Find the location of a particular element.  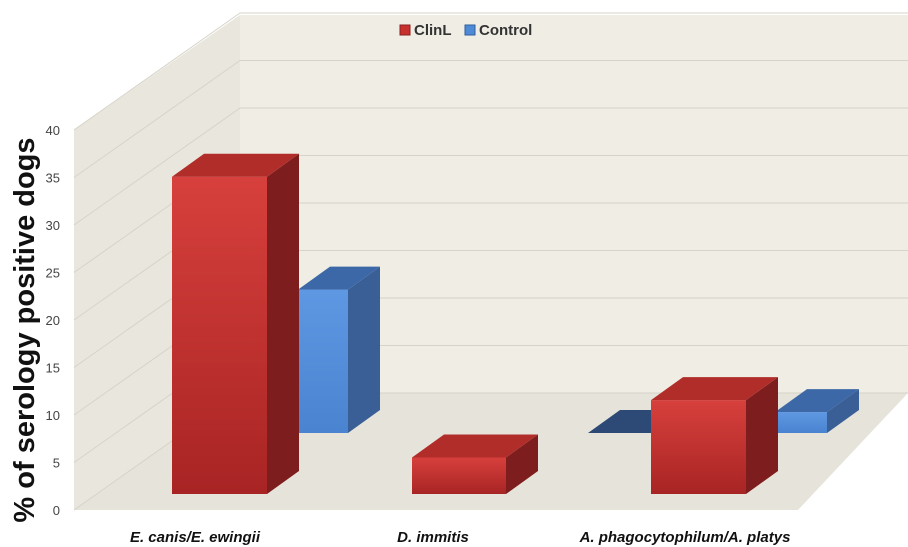

x-category-label: A. phagocytophilum/A. platys is located at coordinates (685, 537).